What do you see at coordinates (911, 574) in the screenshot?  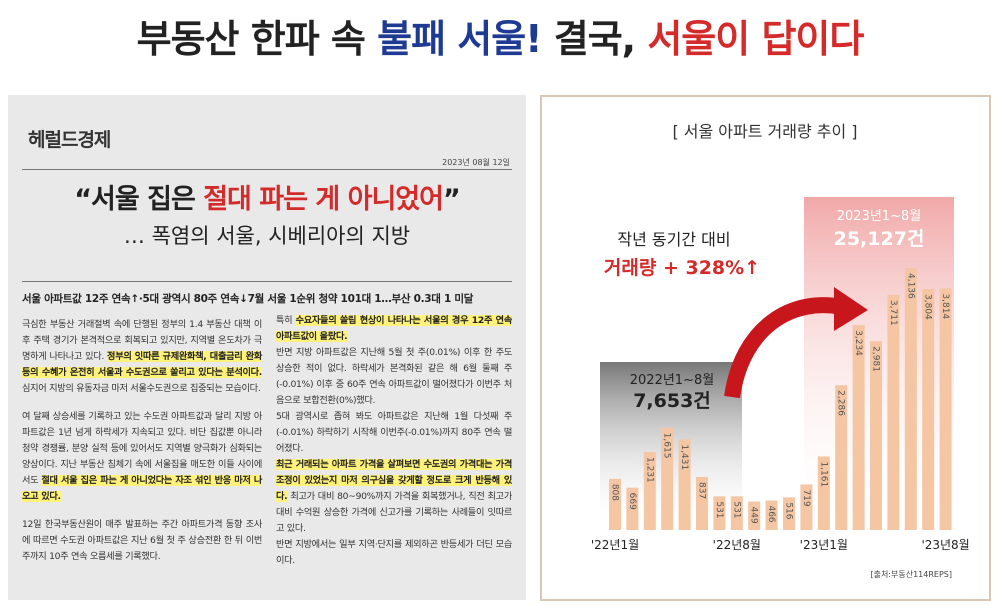 I see `source: [출처:부동산114REPS]` at bounding box center [911, 574].